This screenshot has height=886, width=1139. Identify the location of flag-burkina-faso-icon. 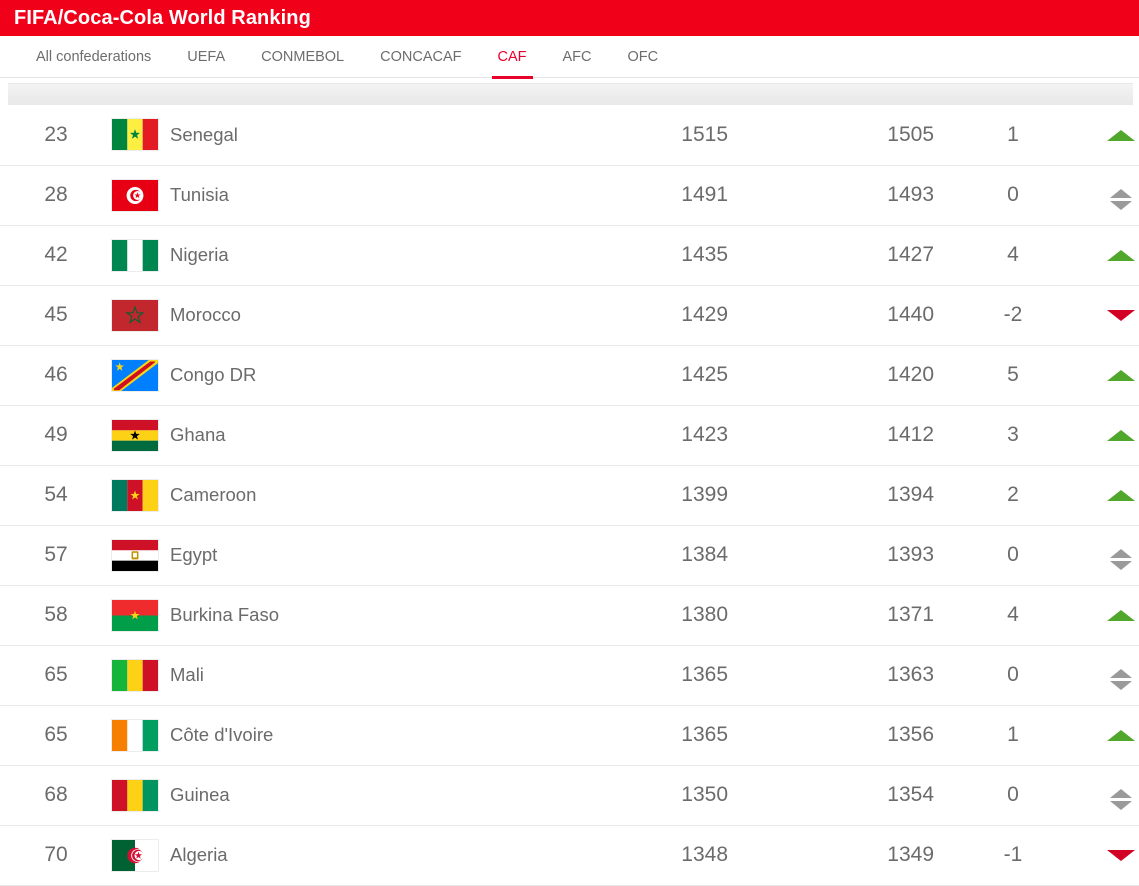
(135, 615).